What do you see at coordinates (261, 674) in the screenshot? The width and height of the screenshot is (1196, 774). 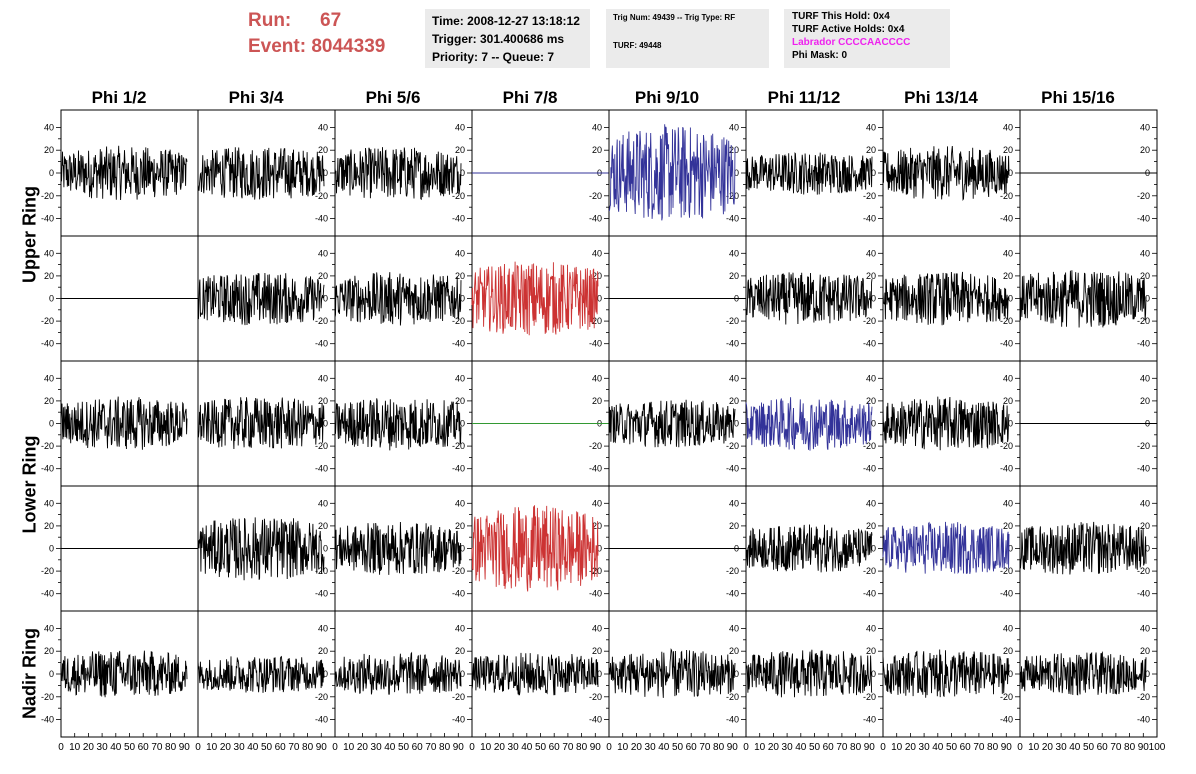 I see `waveform-trace-r4c1` at bounding box center [261, 674].